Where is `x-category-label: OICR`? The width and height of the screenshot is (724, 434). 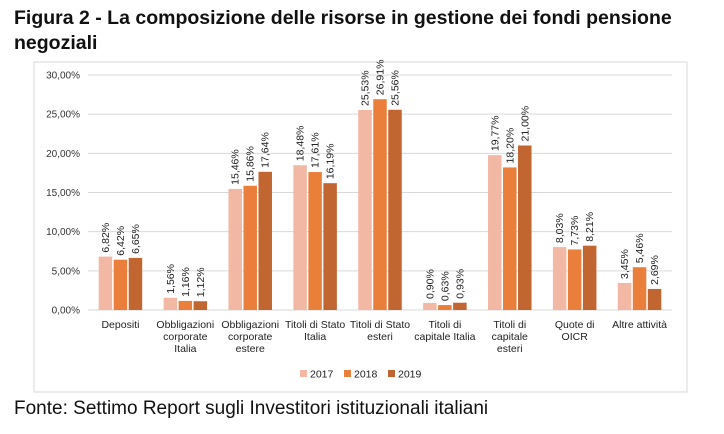
x-category-label: OICR is located at coordinates (575, 337).